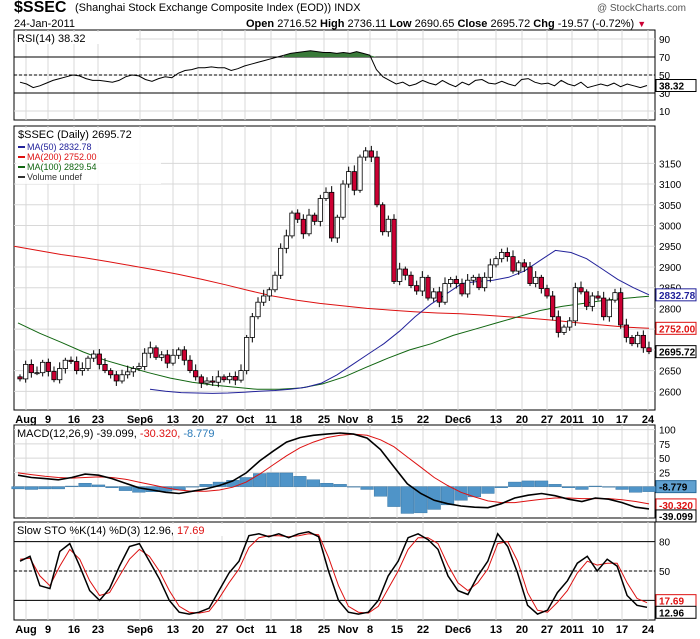 This screenshot has height=639, width=700. Describe the element at coordinates (355, 75) in the screenshot. I see `rsi-panel: 90 70 50 30 10 RSI(14) 38.32 38.32` at that location.